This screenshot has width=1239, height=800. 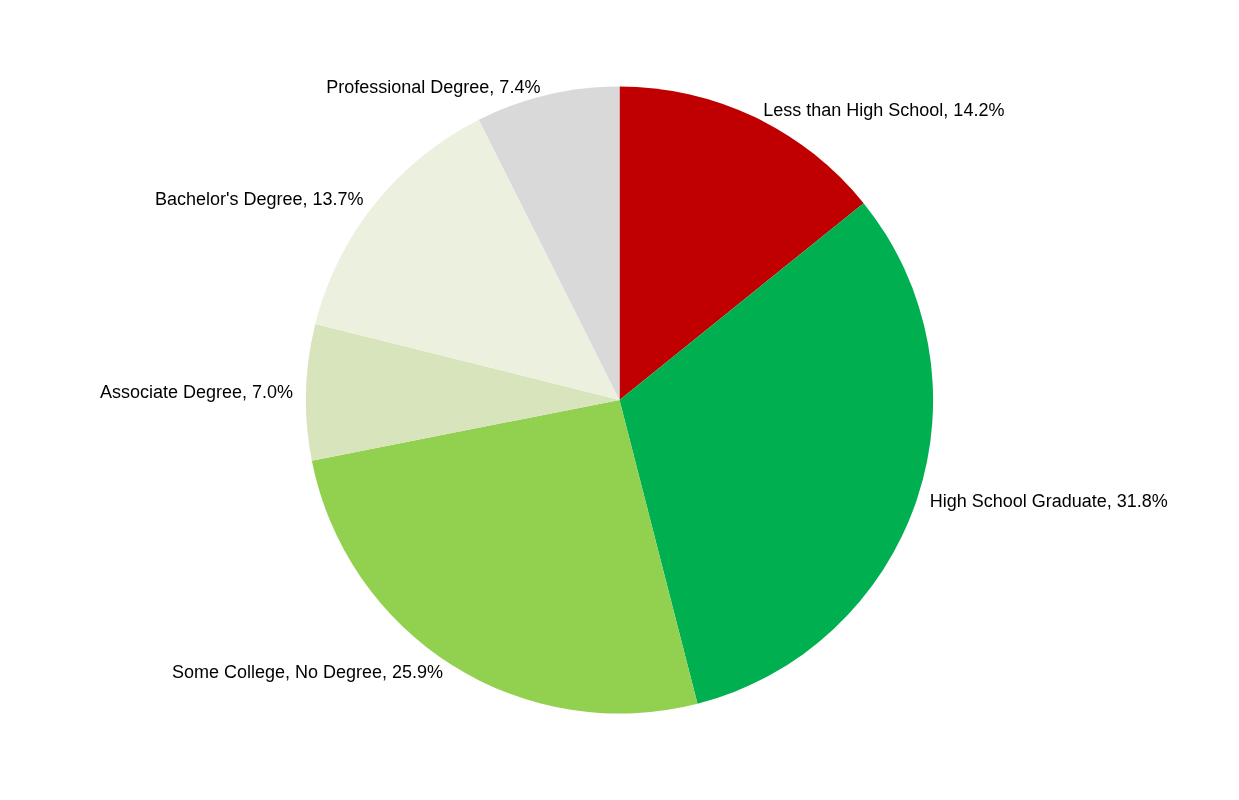 What do you see at coordinates (884, 109) in the screenshot?
I see `slice-label: Less than High School, 14.2%` at bounding box center [884, 109].